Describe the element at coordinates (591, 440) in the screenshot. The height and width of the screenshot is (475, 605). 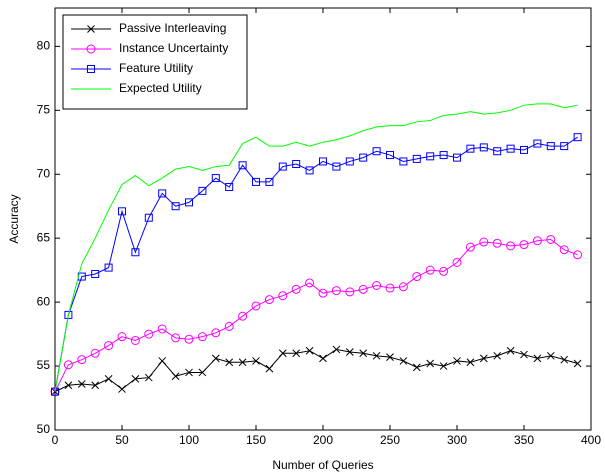
I see `x-tick-label: 400` at that location.